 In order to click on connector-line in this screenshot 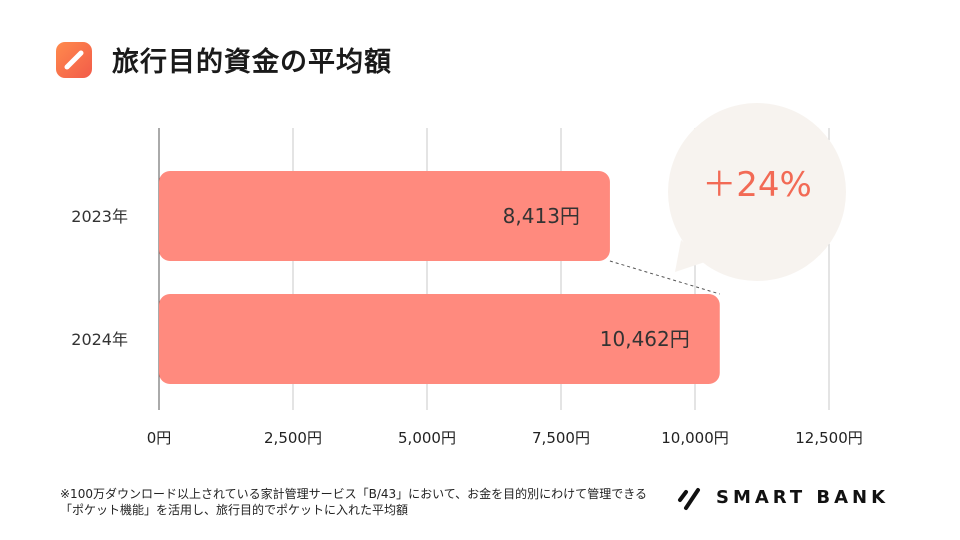, I will do `click(664, 277)`.